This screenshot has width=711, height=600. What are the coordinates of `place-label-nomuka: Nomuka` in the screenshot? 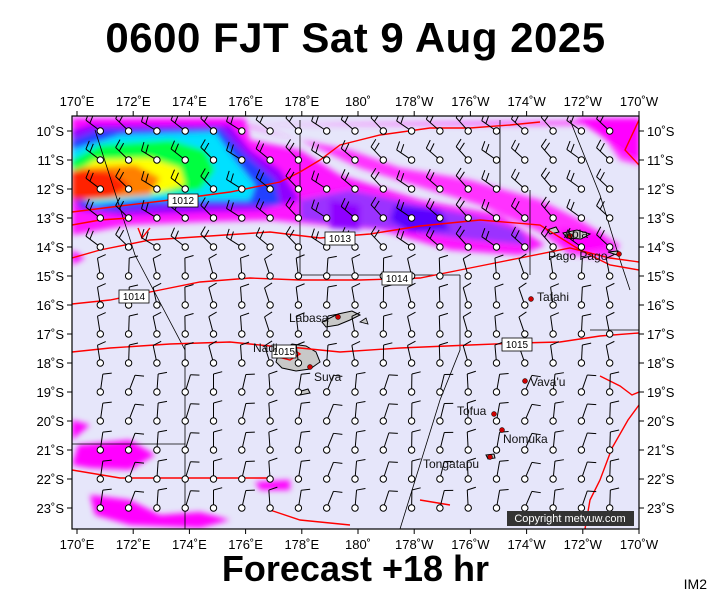 It's located at (525, 439).